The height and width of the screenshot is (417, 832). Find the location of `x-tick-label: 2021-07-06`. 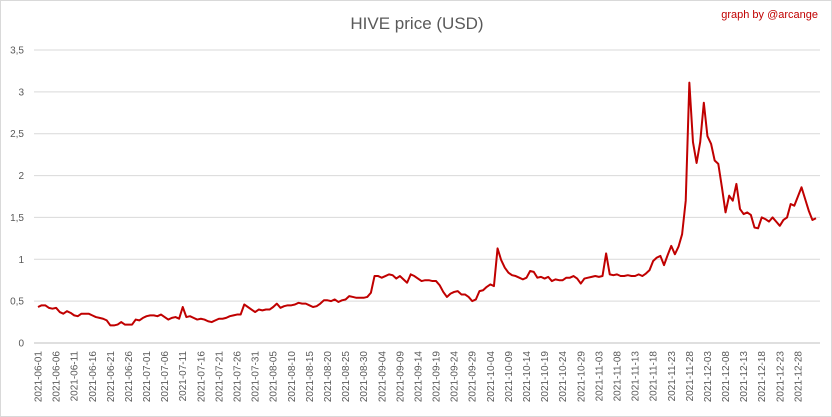

x-tick-label: 2021-07-06 is located at coordinates (165, 377).